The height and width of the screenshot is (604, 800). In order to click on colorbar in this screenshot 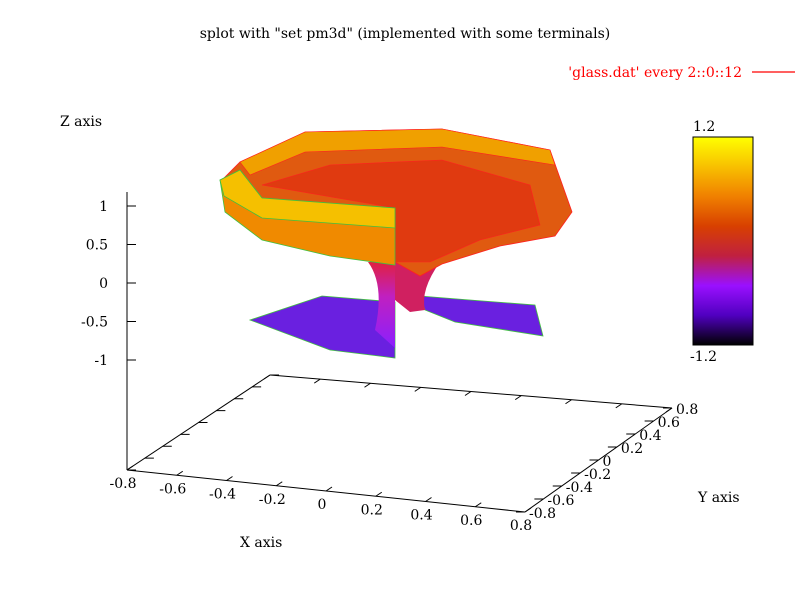, I will do `click(723, 241)`.